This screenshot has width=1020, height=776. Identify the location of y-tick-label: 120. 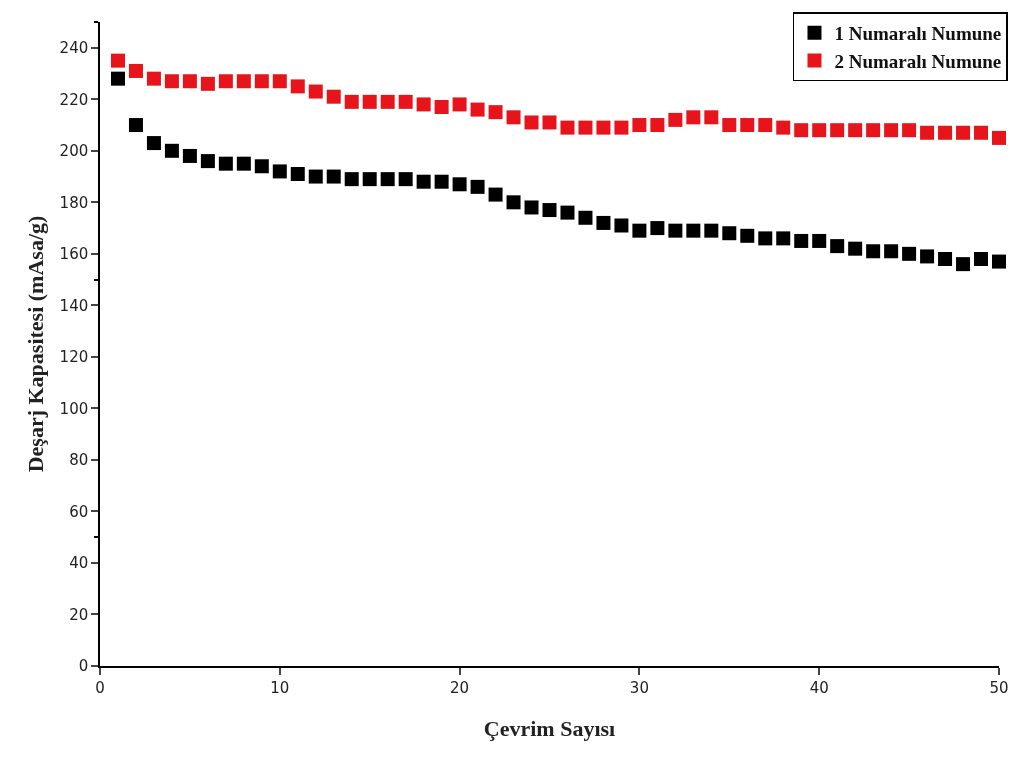
(74, 357).